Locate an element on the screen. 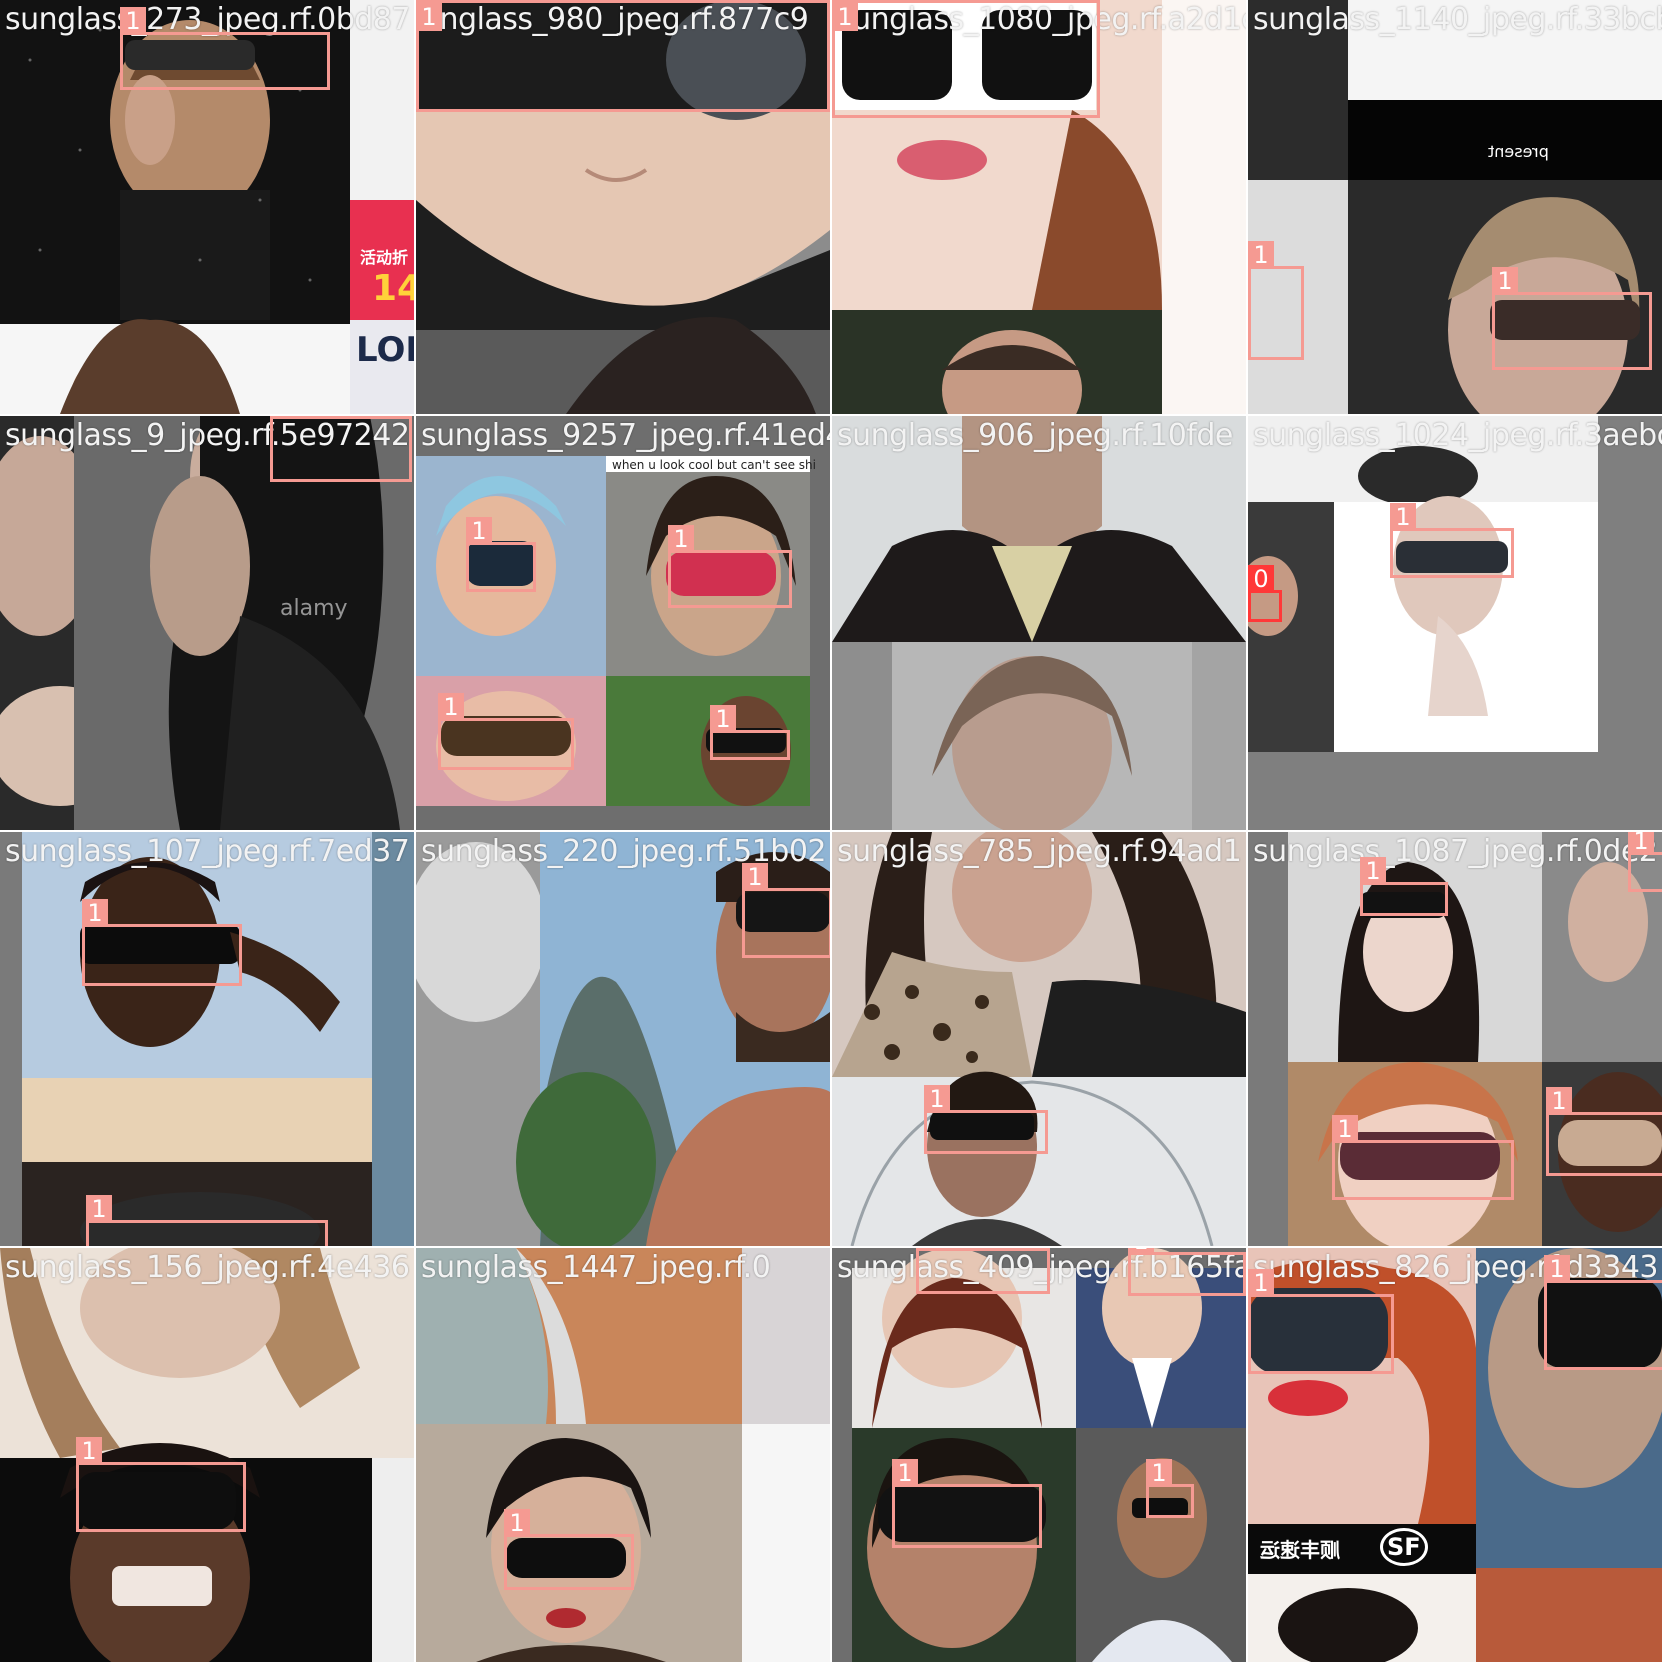  tile-4: present sunglass_1140_jpeg.rf.33bcba 1 1 is located at coordinates (1455, 208).